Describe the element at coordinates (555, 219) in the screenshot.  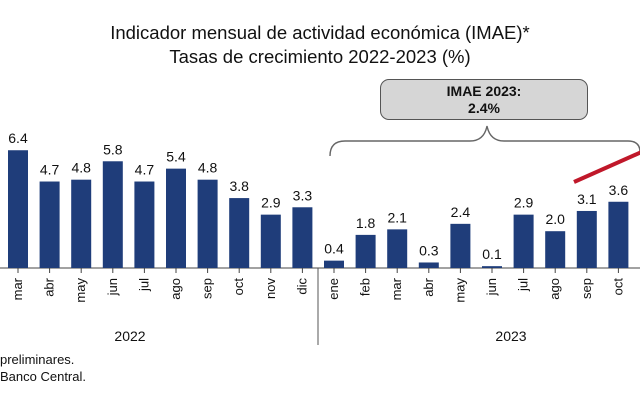
I see `data-label-17: 2.0` at that location.